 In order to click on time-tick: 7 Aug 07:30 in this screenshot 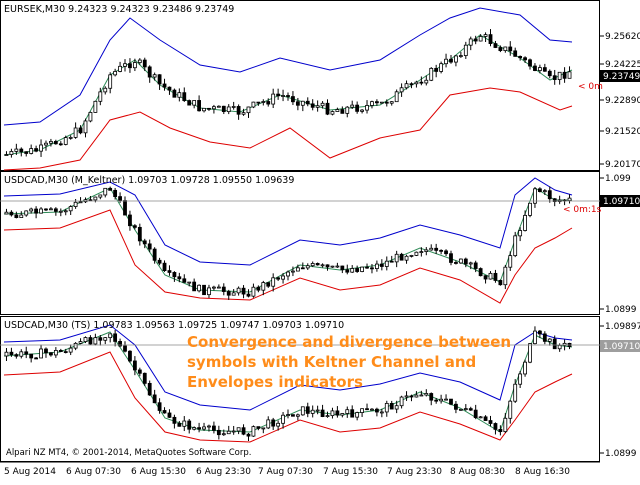, I will do `click(285, 472)`.